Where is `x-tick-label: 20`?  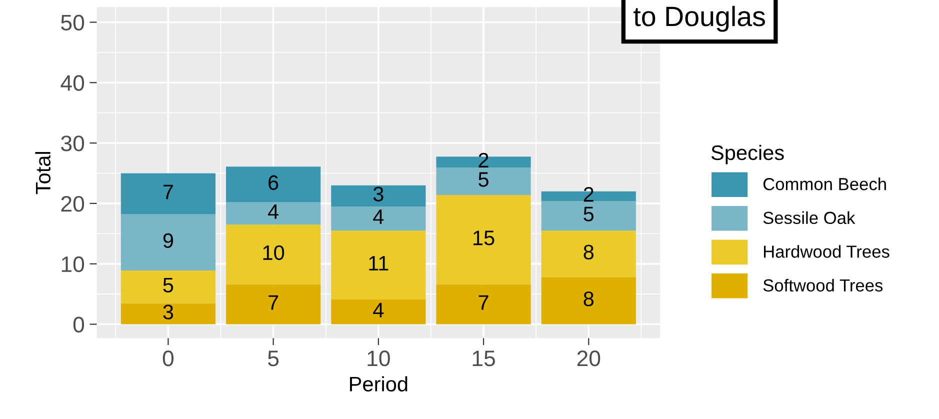 x-tick-label: 20 is located at coordinates (588, 358).